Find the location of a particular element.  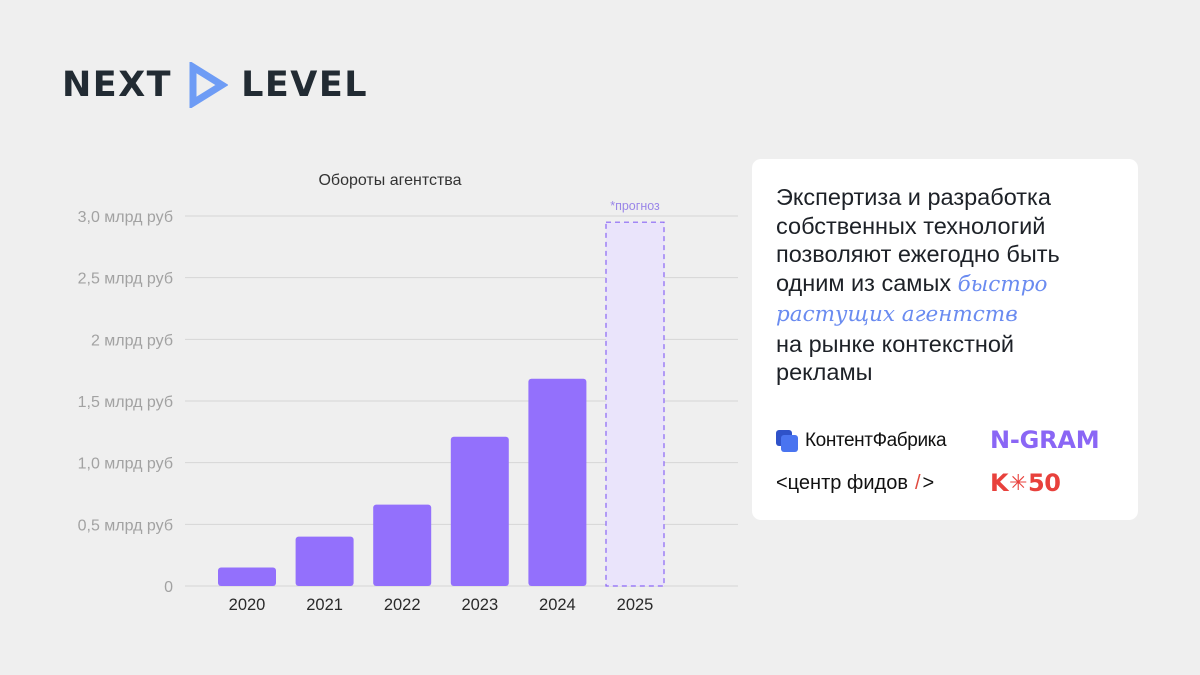

partner-kontent-fabrika: КонтентФабрика is located at coordinates (861, 441).